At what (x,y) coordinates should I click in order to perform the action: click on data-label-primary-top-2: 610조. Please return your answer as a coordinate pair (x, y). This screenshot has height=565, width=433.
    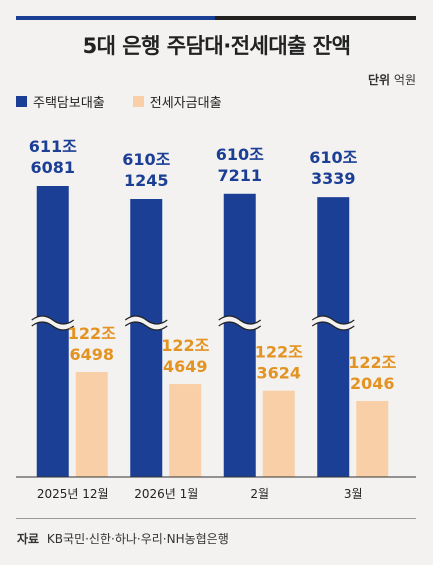
    Looking at the image, I should click on (240, 154).